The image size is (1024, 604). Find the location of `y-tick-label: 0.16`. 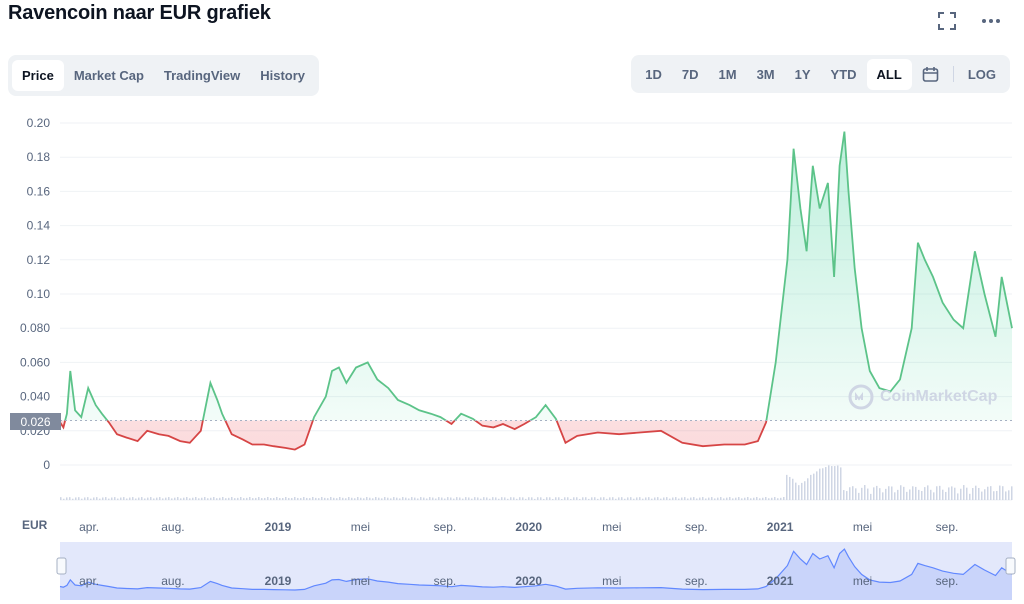

y-tick-label: 0.16 is located at coordinates (39, 191).